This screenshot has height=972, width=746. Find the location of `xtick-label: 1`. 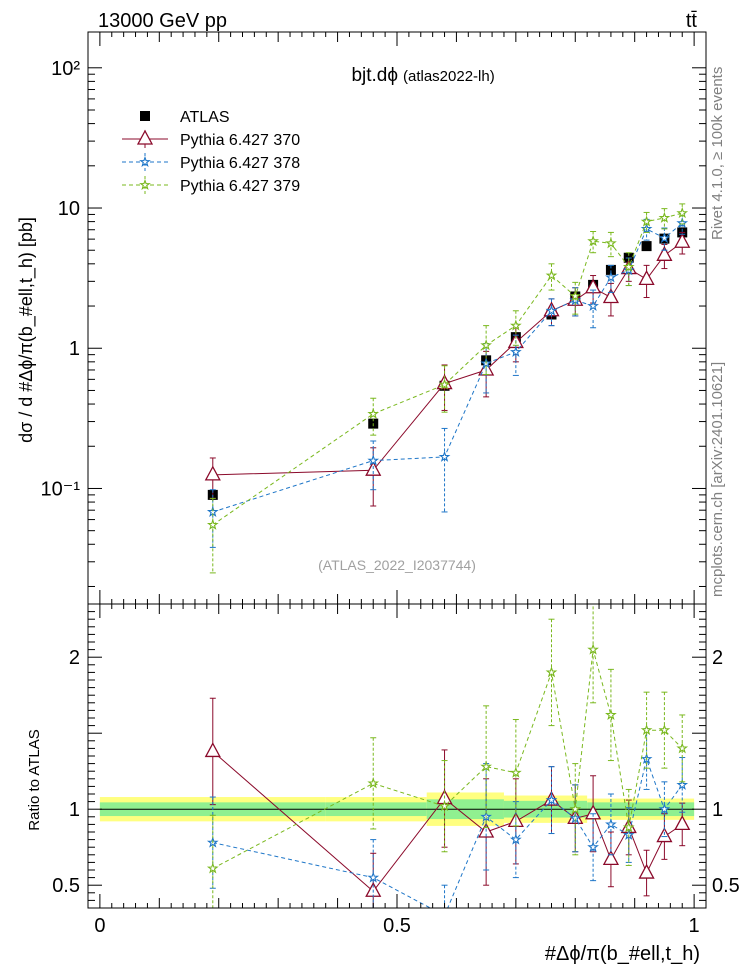

xtick-label: 1 is located at coordinates (694, 926).